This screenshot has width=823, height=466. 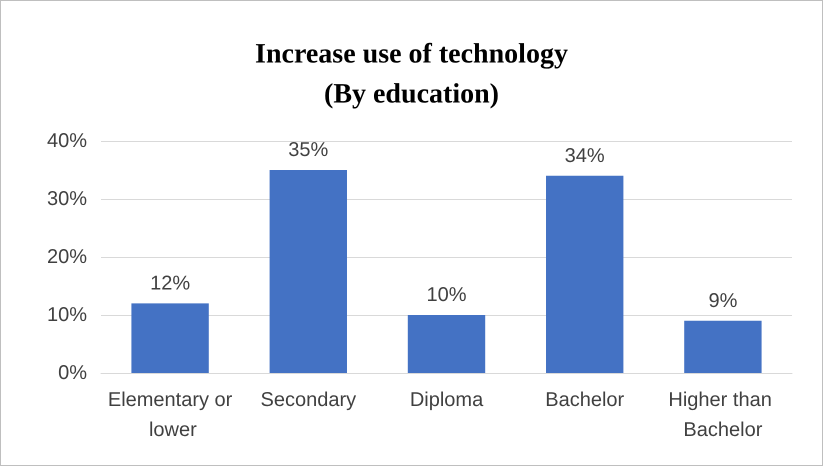 I want to click on y-tick-label: 20%, so click(x=67, y=257).